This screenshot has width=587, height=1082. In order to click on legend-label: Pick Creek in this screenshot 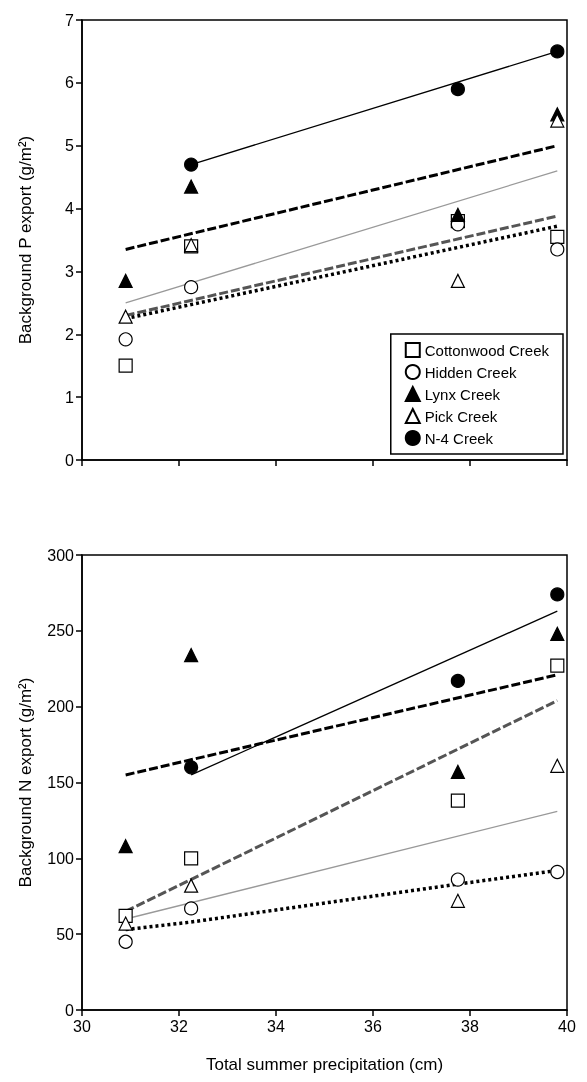, I will do `click(461, 416)`.